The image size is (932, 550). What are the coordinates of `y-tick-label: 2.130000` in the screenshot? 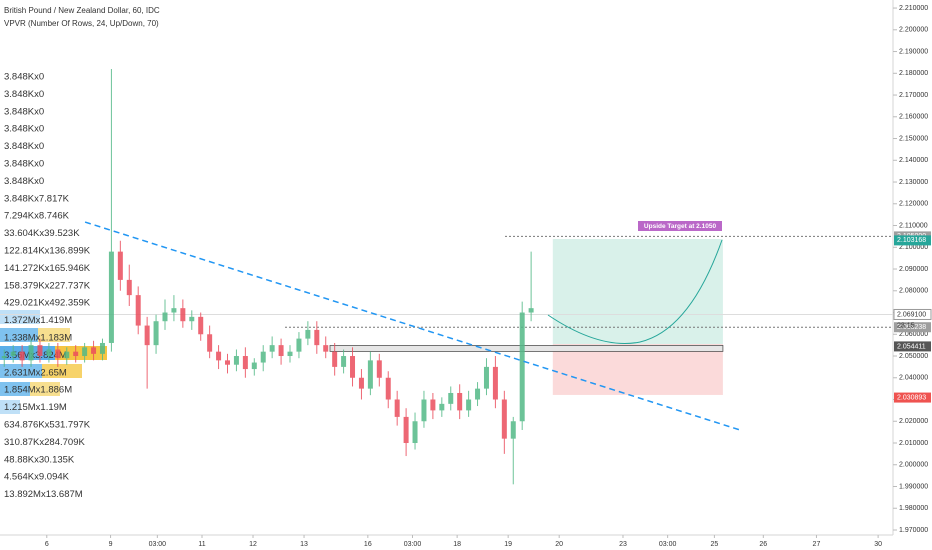 It's located at (913, 182).